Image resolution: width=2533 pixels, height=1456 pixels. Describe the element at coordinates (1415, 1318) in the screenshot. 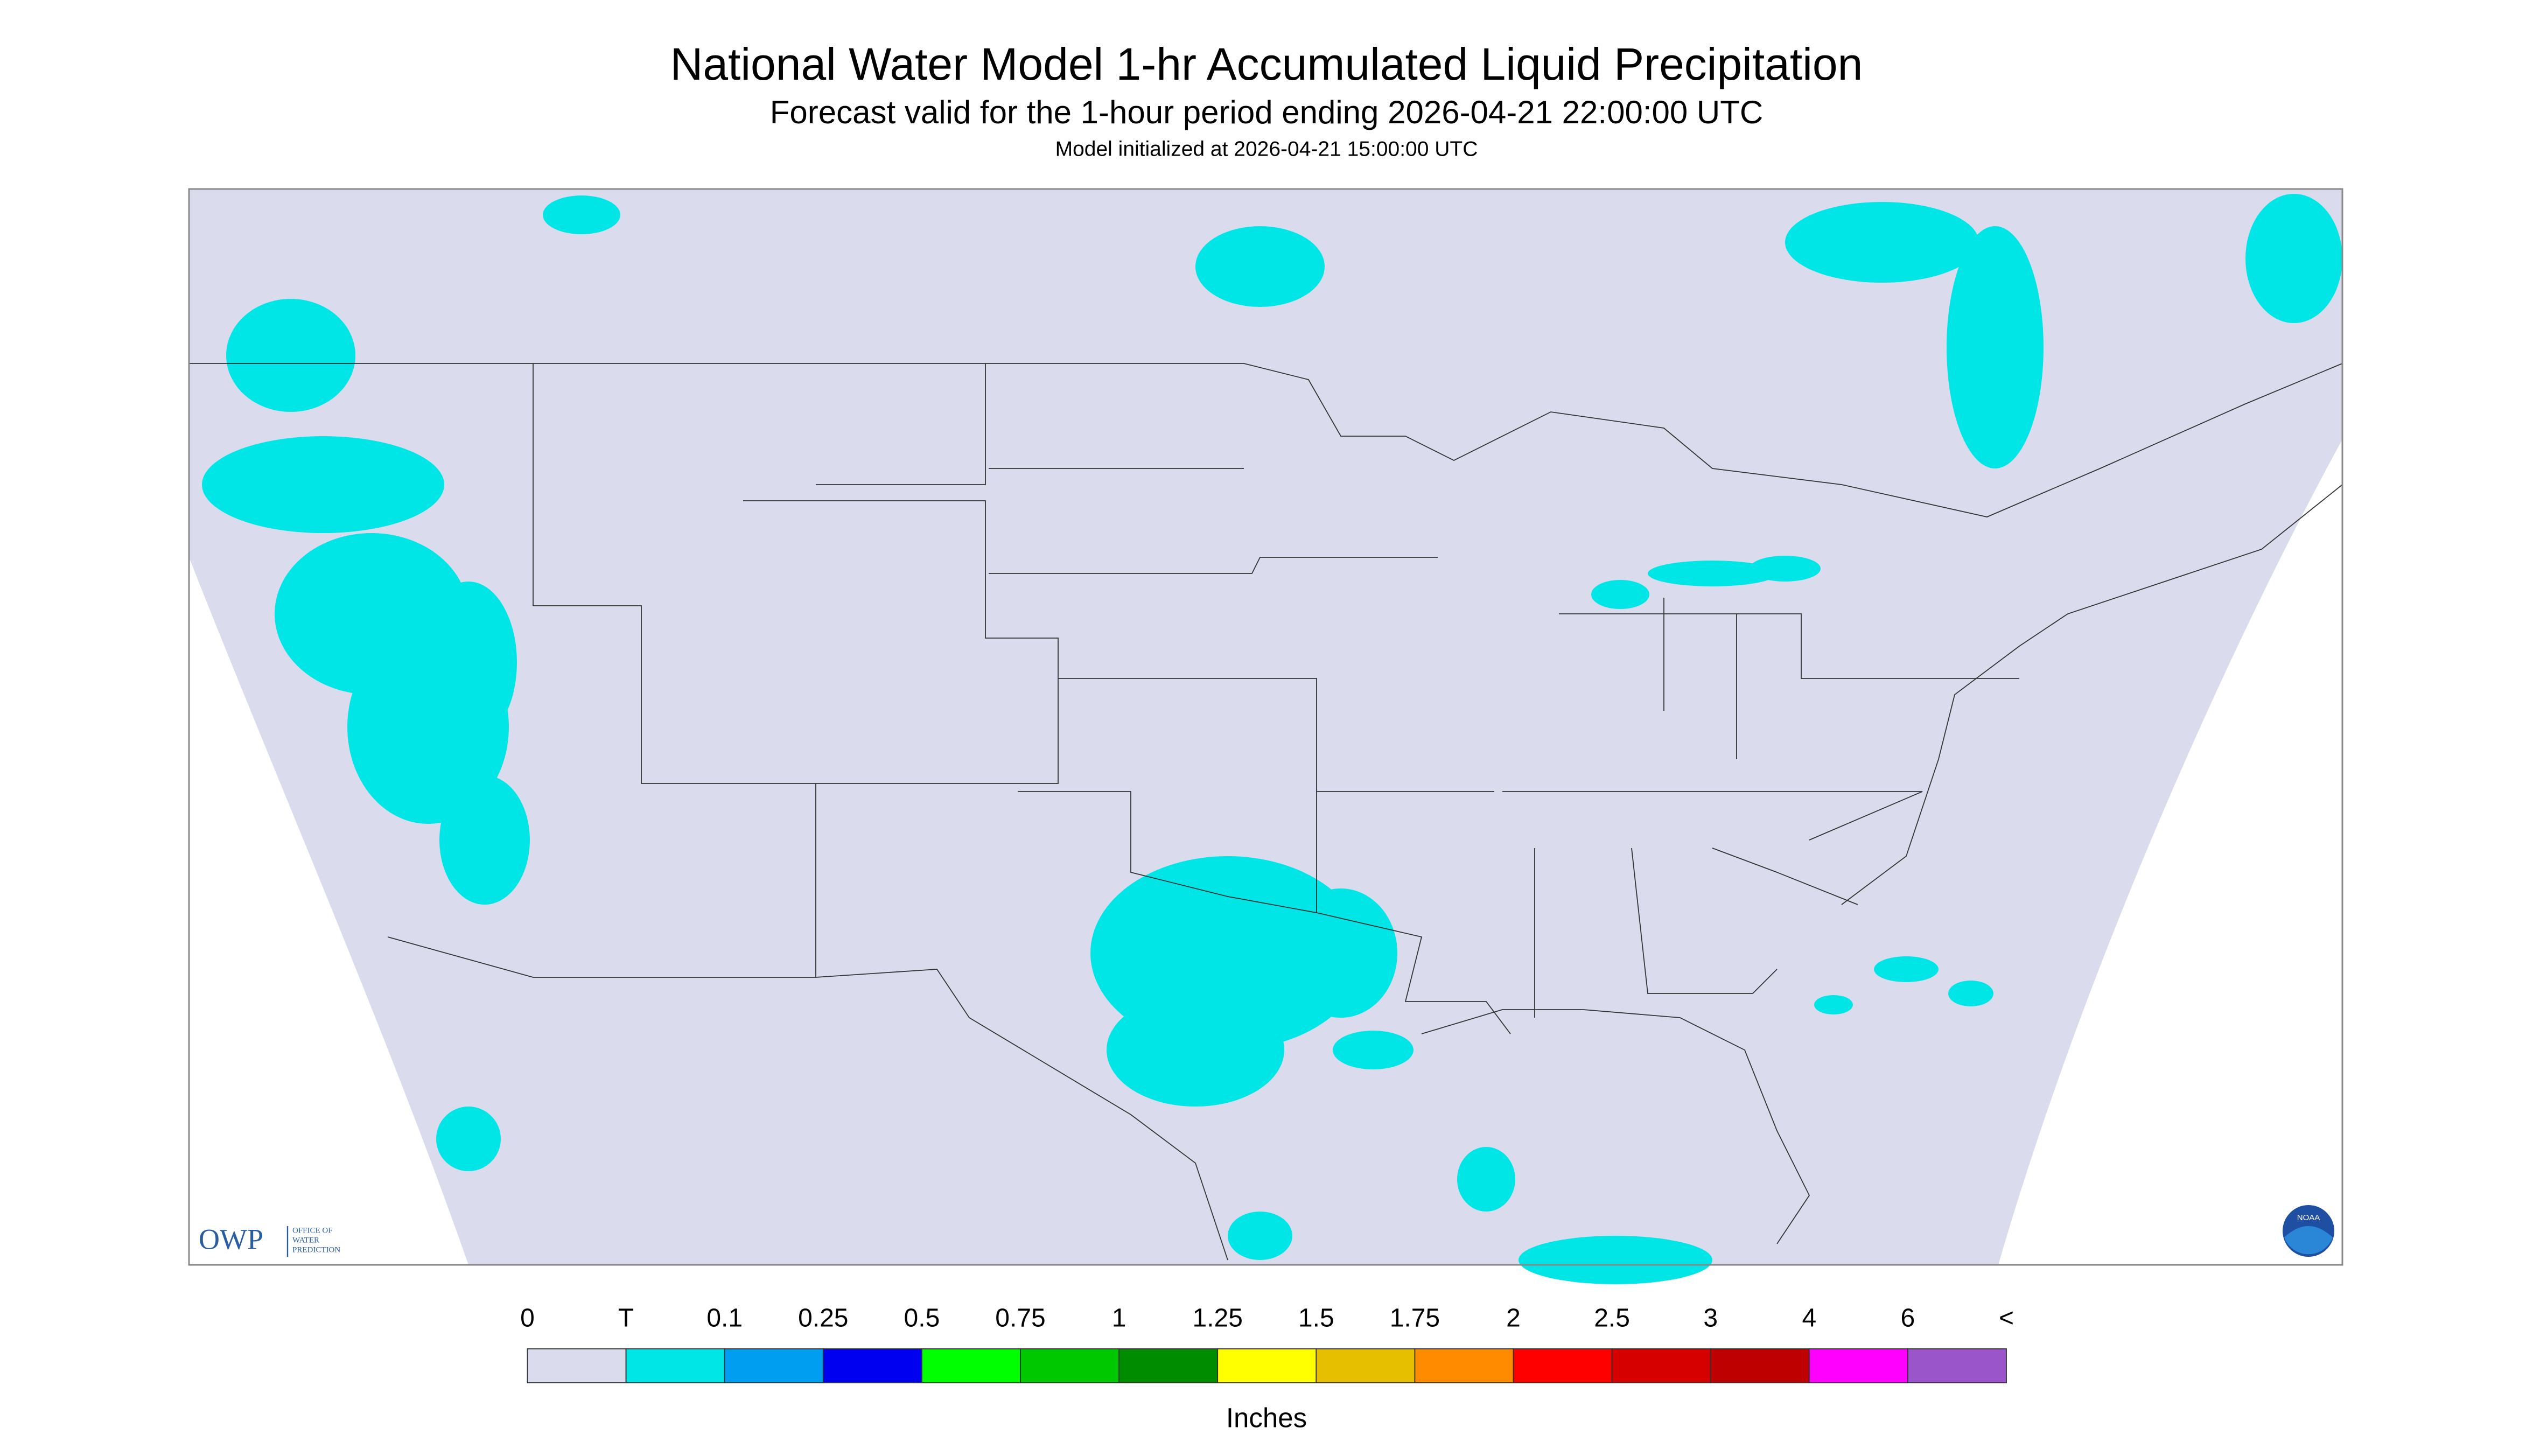

I see `legend-label: 1.75` at that location.